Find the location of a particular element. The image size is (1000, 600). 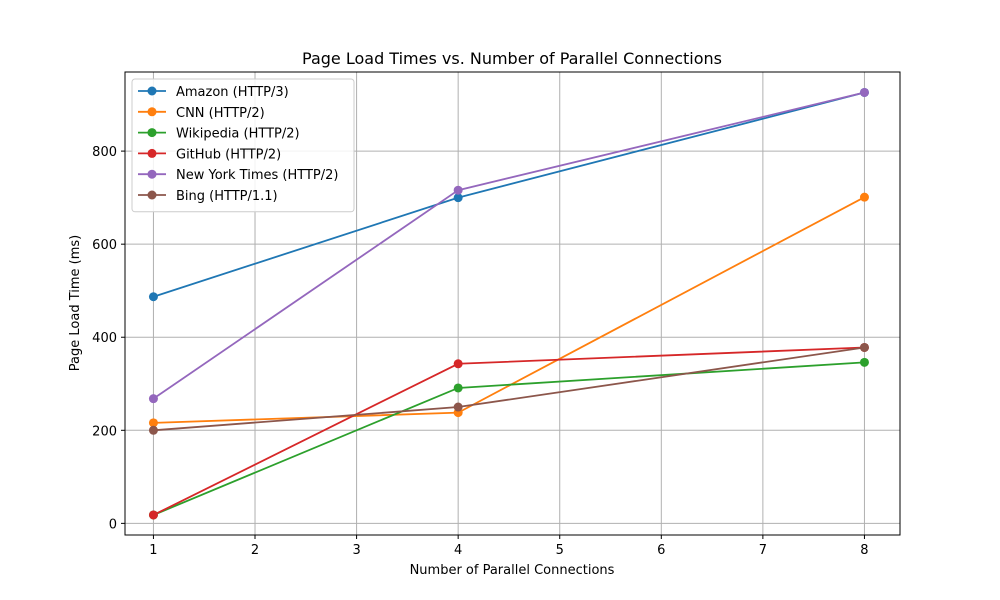

y-tick-label: 400 is located at coordinates (104, 338).